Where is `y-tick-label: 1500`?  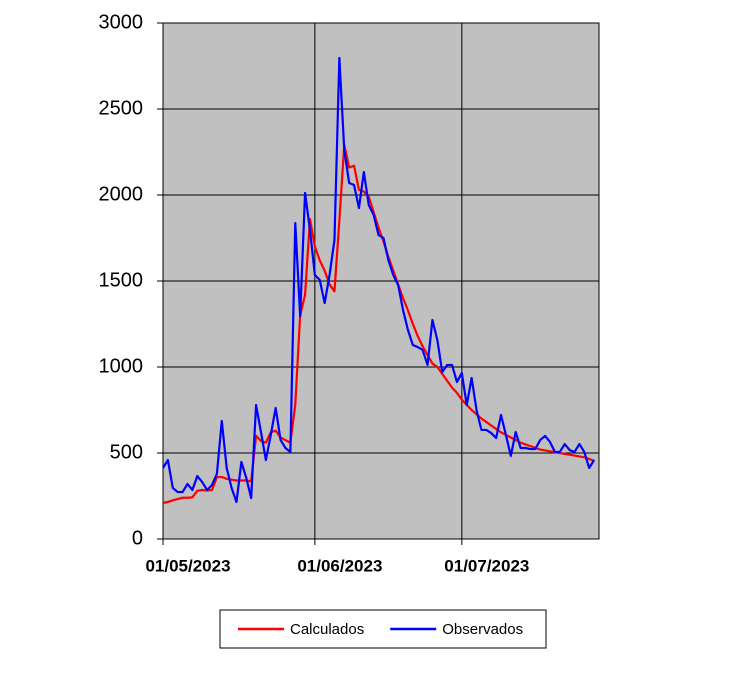 y-tick-label: 1500 is located at coordinates (121, 280).